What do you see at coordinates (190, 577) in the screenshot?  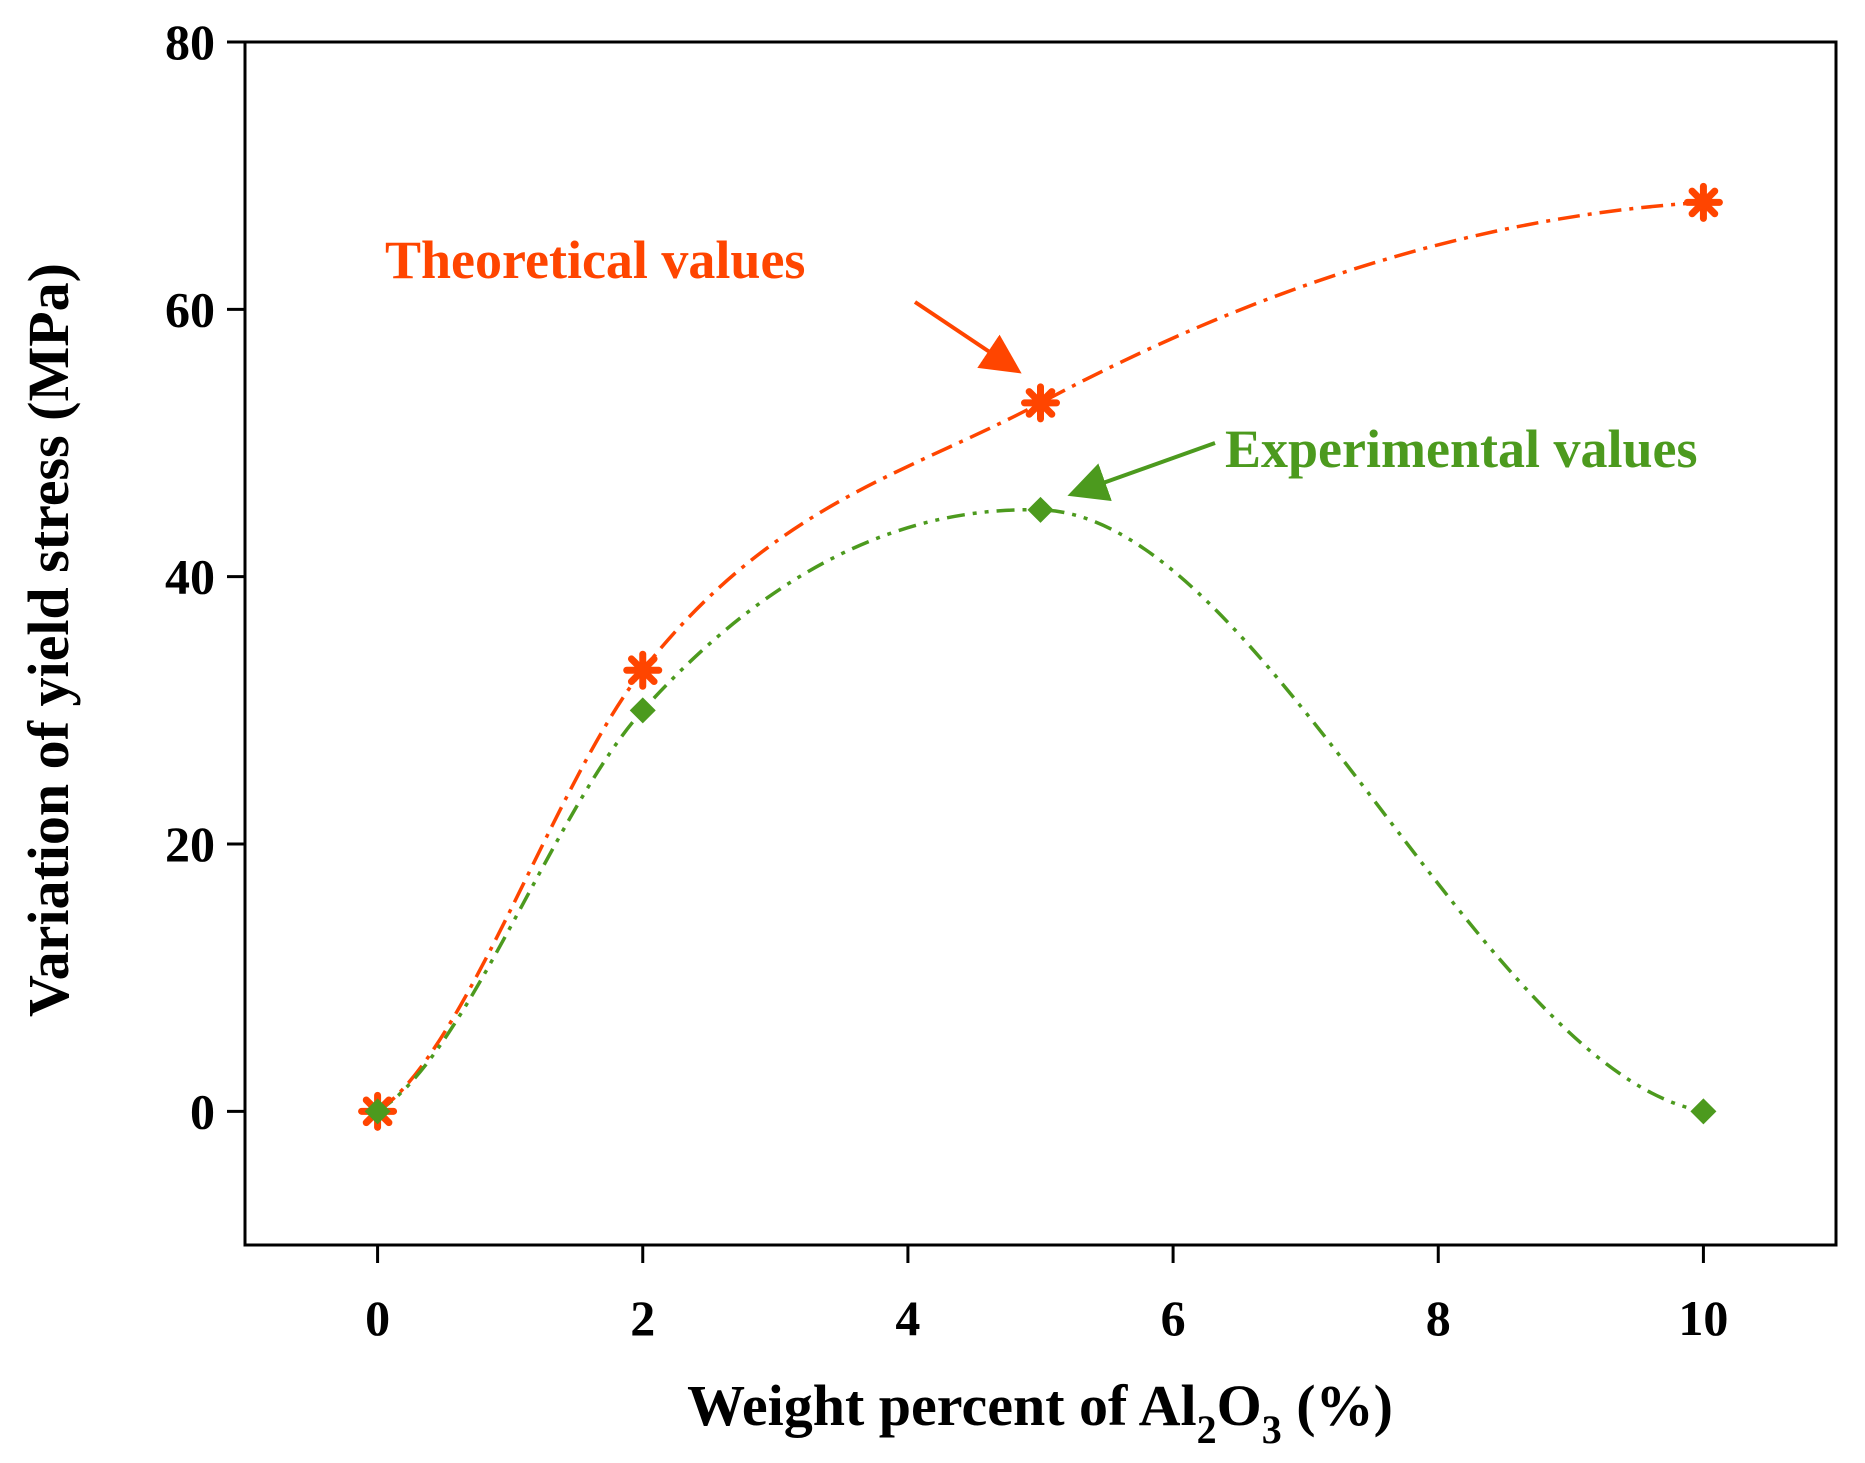 I see `y-tick-label: 40` at bounding box center [190, 577].